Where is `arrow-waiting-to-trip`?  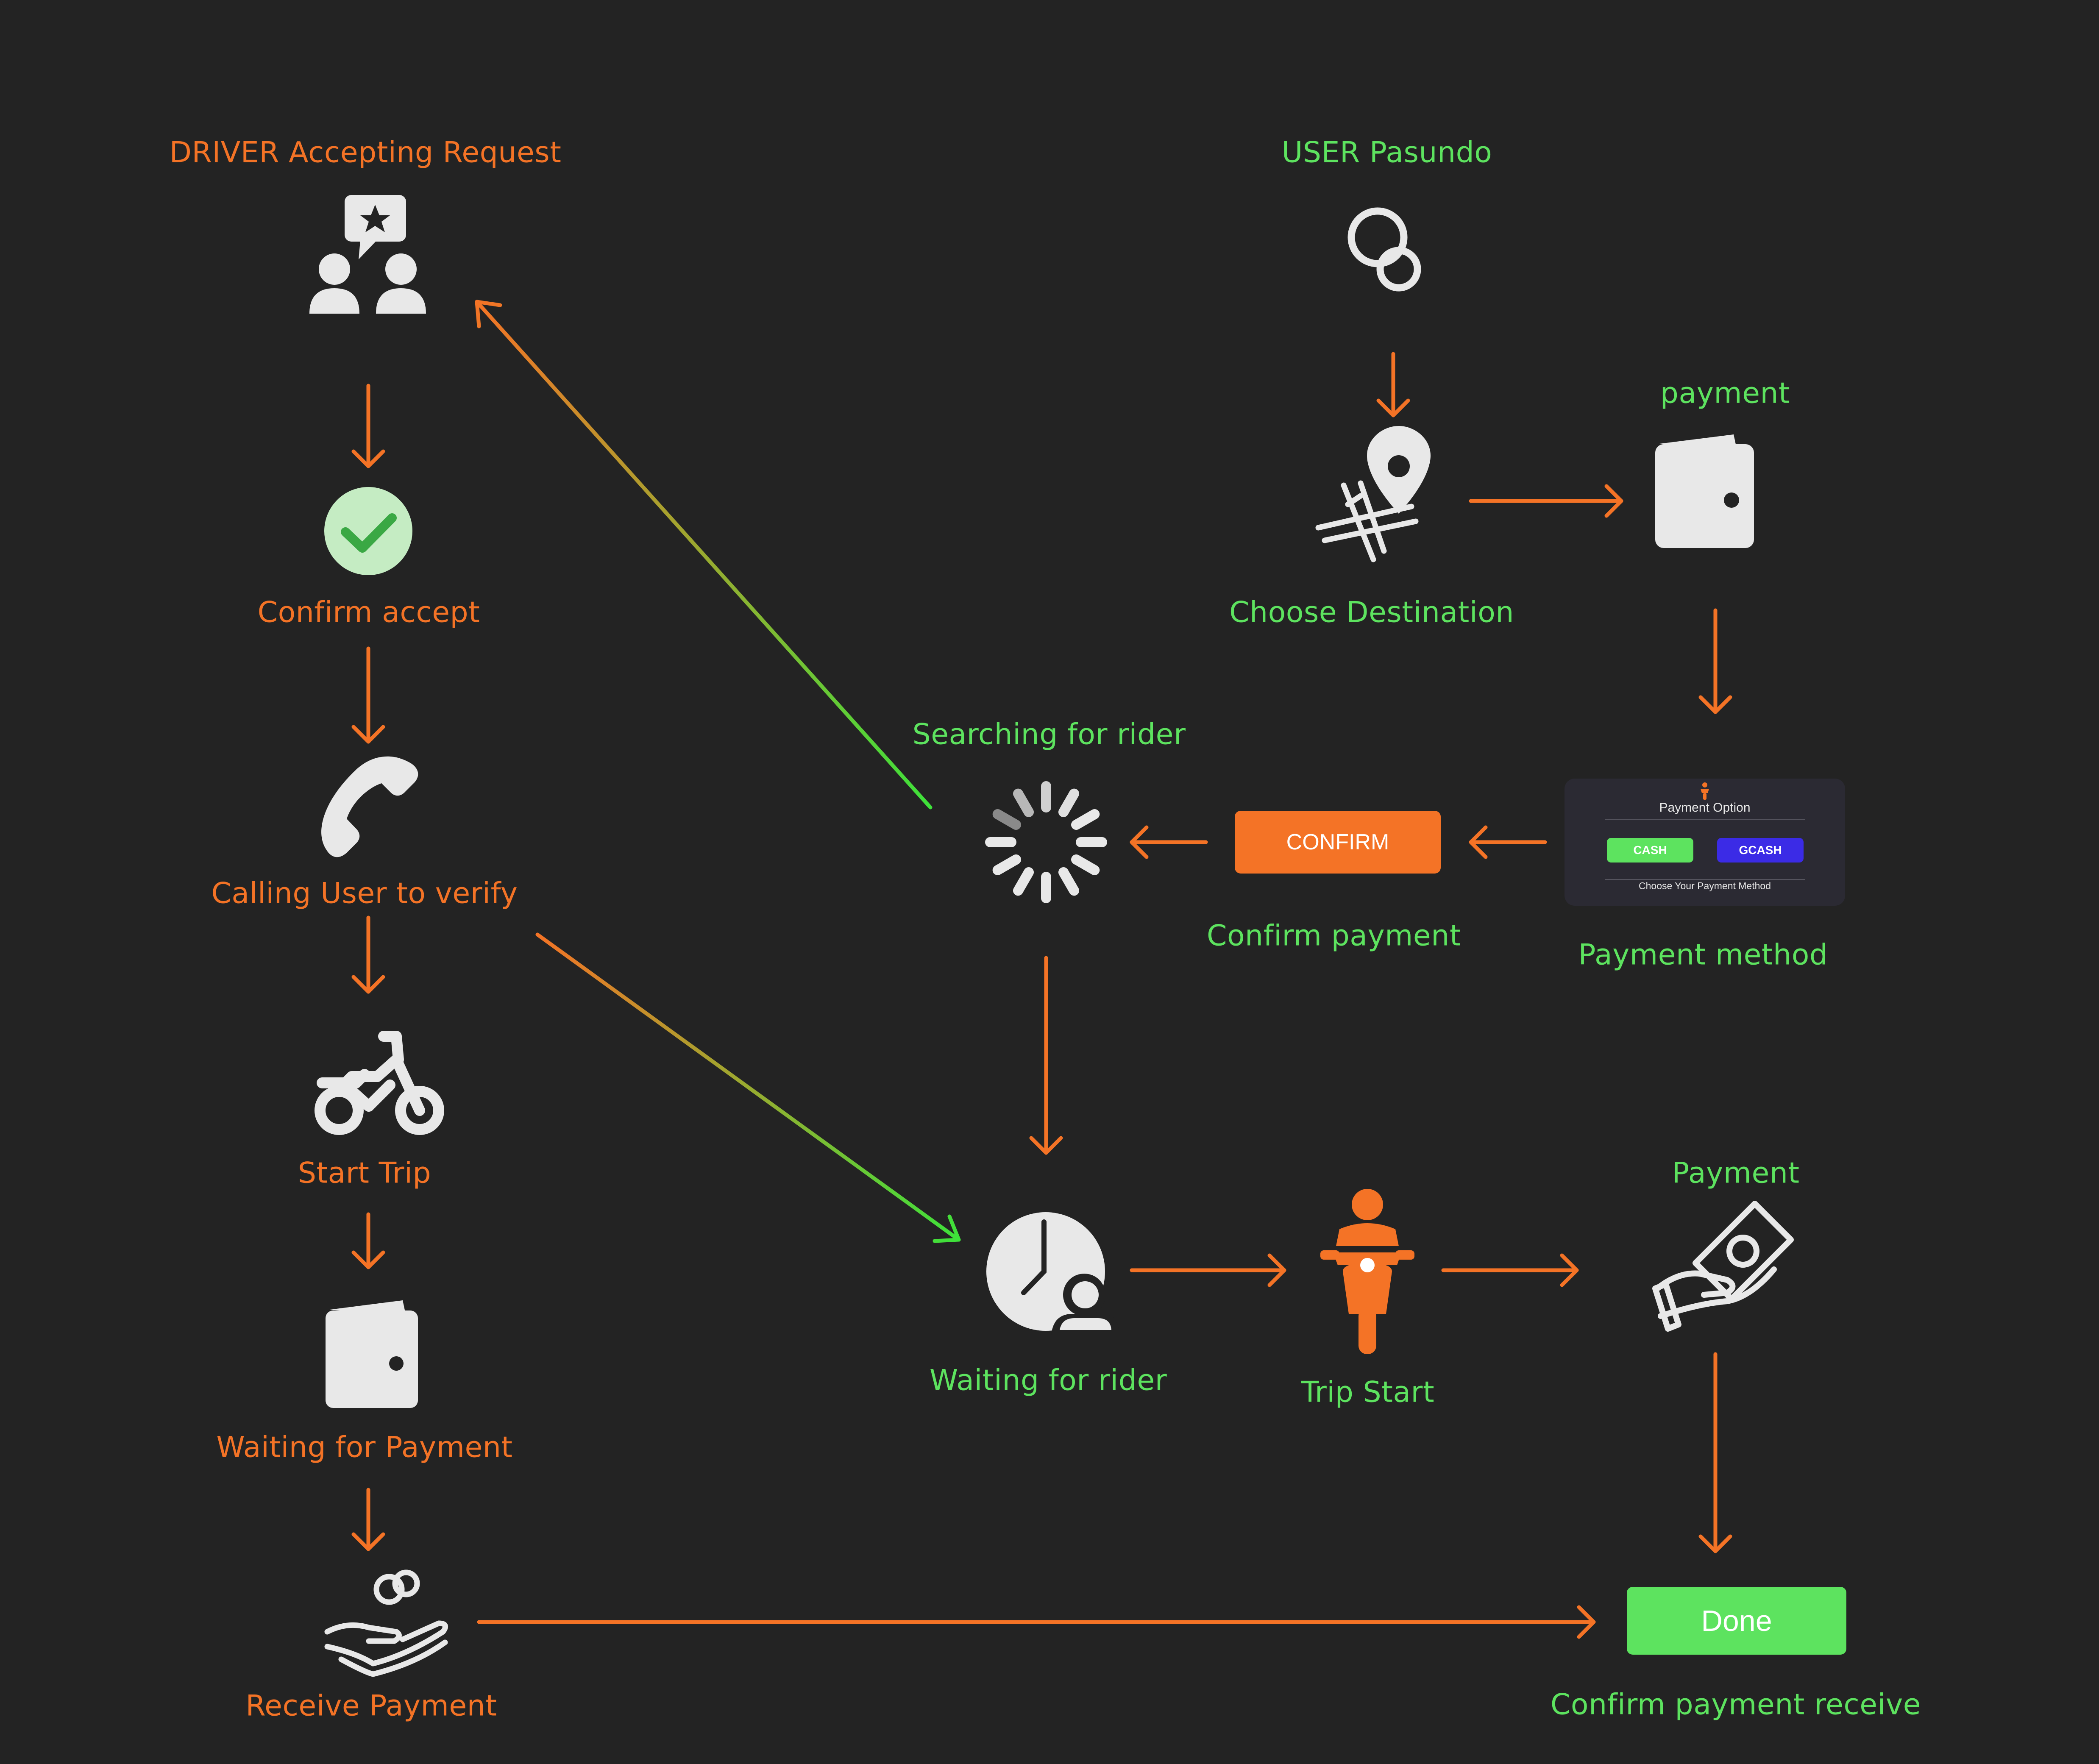 arrow-waiting-to-trip is located at coordinates (1208, 1270).